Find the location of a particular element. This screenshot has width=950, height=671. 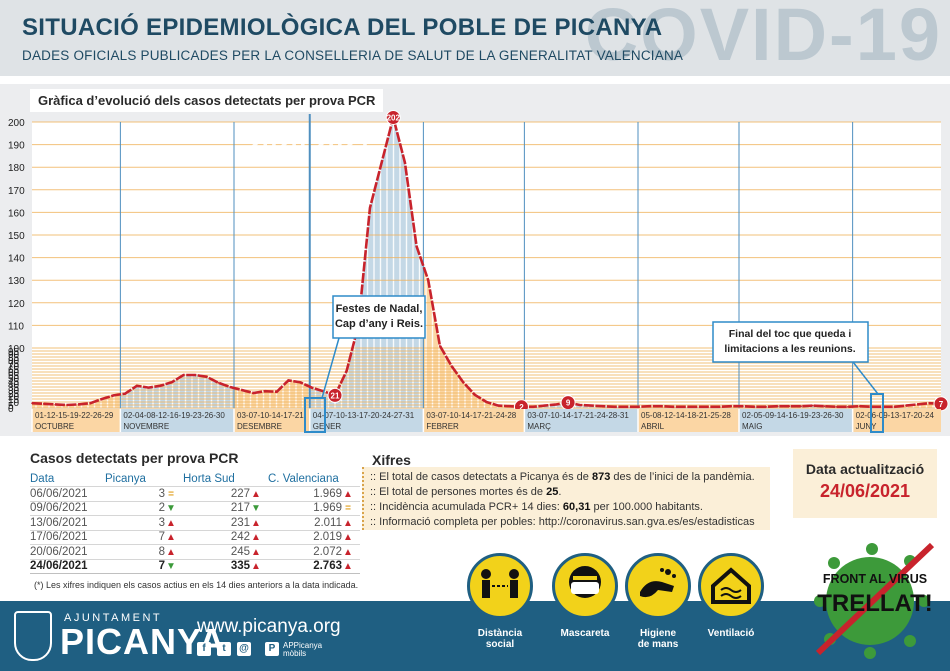

y-tick-label: 80 is located at coordinates (14, 361).